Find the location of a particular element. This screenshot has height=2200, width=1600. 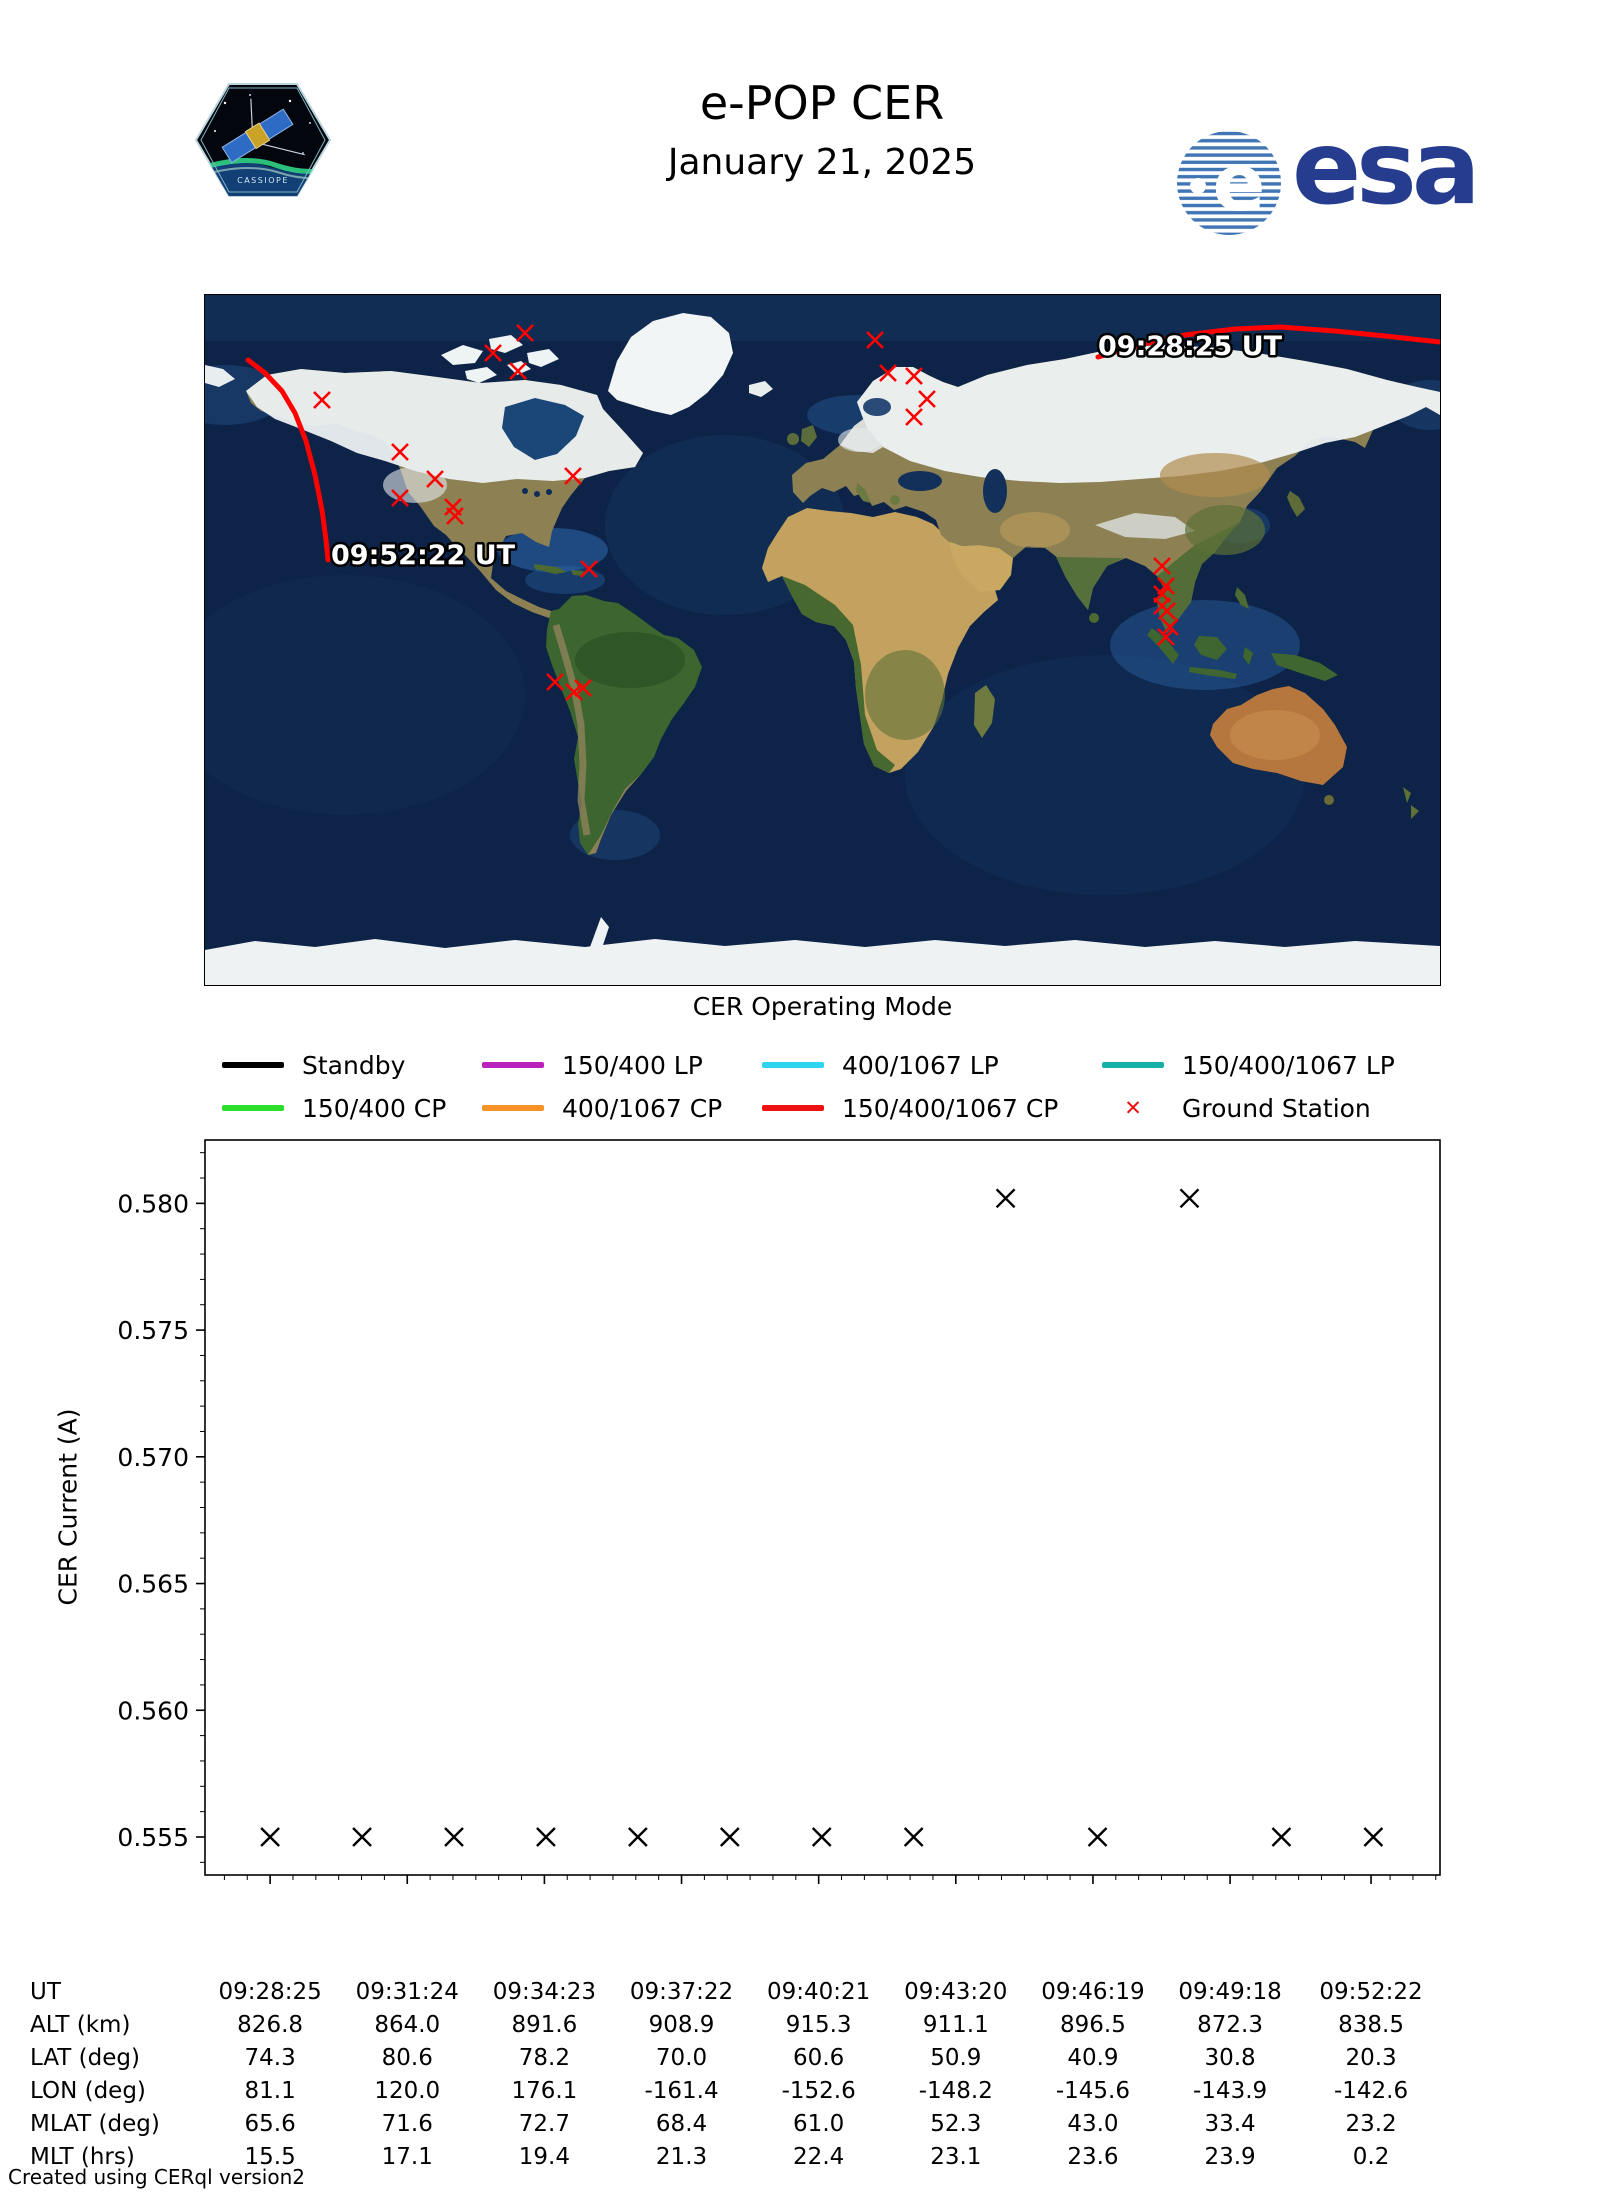

esa-globe-icon: e is located at coordinates (1229, 183).